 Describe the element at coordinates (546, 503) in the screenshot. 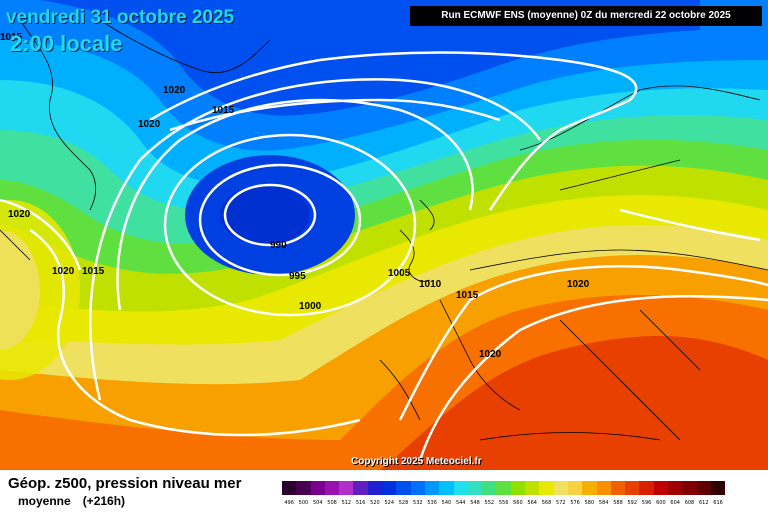

I see `scale-tick-label: 568` at that location.